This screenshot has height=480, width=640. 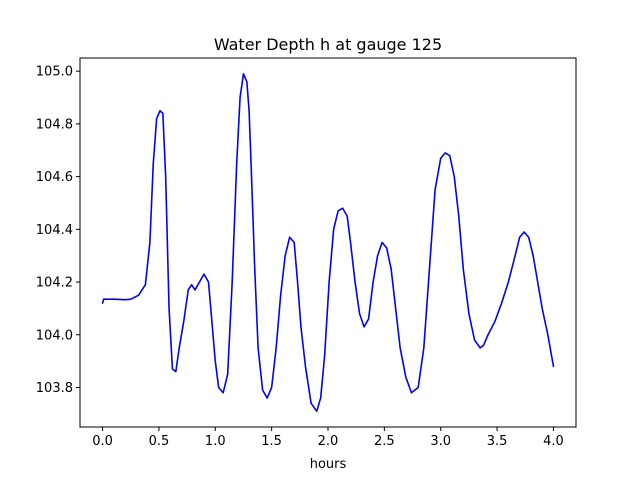 What do you see at coordinates (328, 464) in the screenshot?
I see `x-axis-label: hours` at bounding box center [328, 464].